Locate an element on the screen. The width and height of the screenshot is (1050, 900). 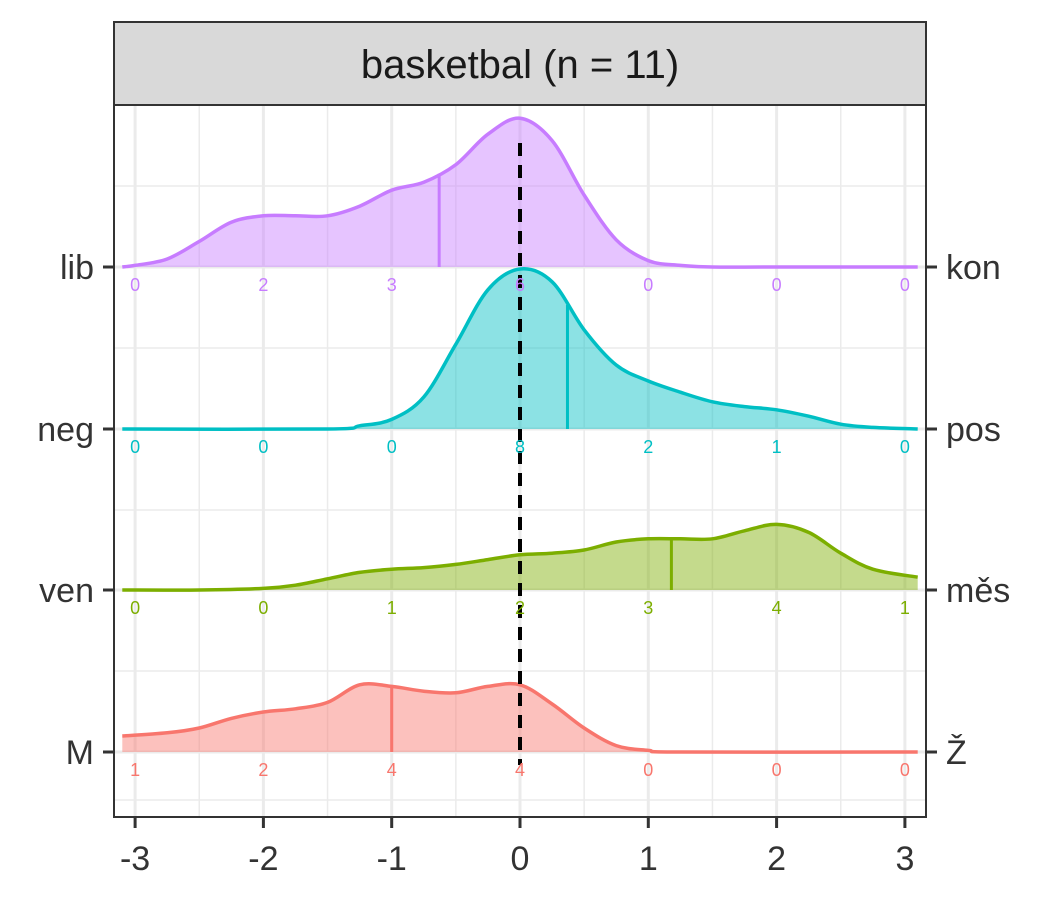
y-tick-label-right: pos is located at coordinates (973, 430).